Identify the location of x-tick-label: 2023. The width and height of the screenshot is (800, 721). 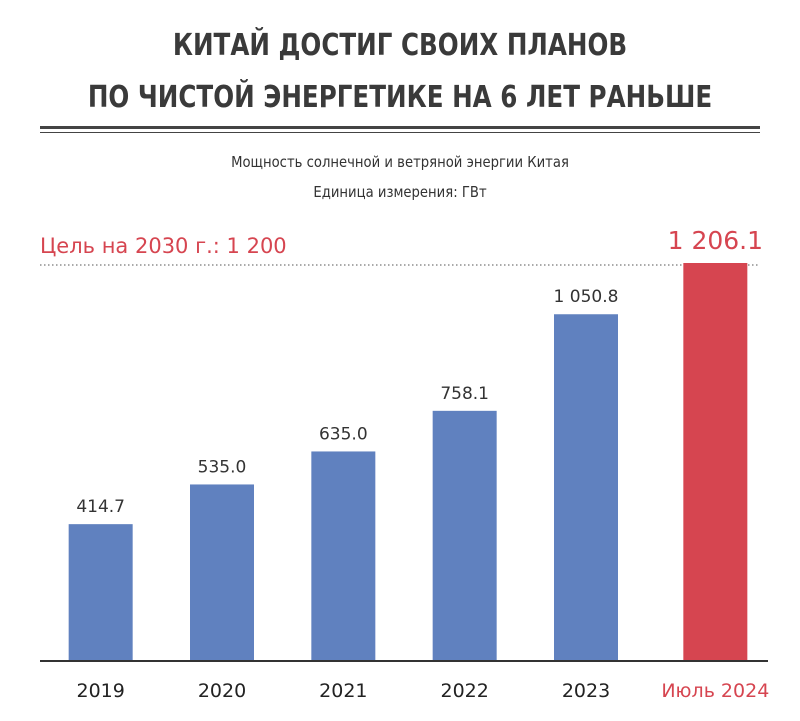
(586, 691).